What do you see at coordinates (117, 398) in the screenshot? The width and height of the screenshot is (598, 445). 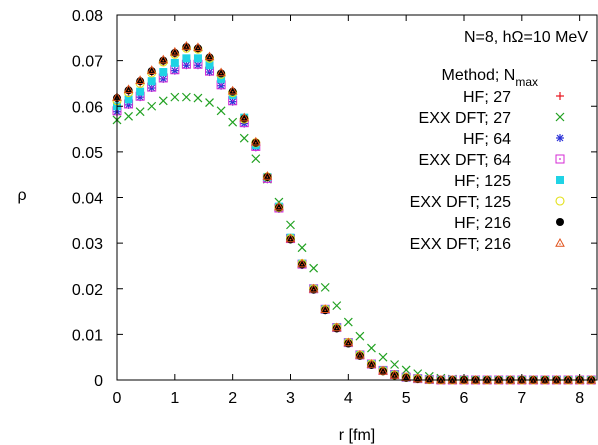 I see `x-tick-label: 0` at bounding box center [117, 398].